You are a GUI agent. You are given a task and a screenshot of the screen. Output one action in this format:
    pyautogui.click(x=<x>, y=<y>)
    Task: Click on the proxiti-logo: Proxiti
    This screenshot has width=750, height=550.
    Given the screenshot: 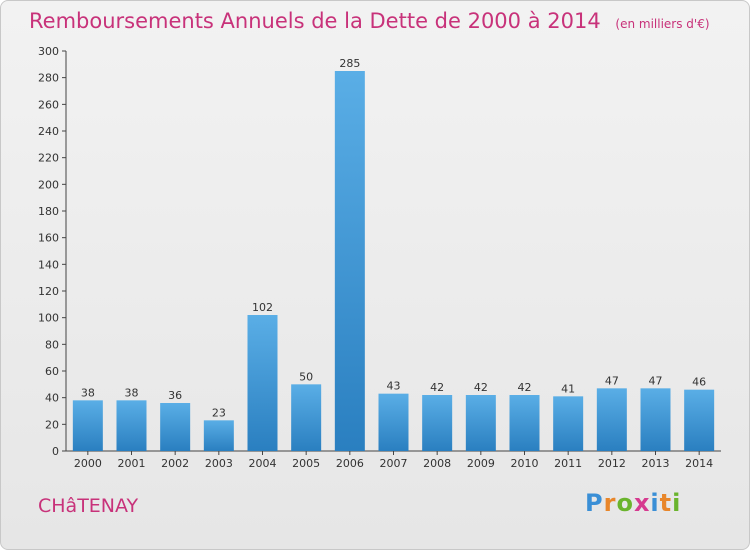 What is the action you would take?
    pyautogui.click(x=633, y=503)
    